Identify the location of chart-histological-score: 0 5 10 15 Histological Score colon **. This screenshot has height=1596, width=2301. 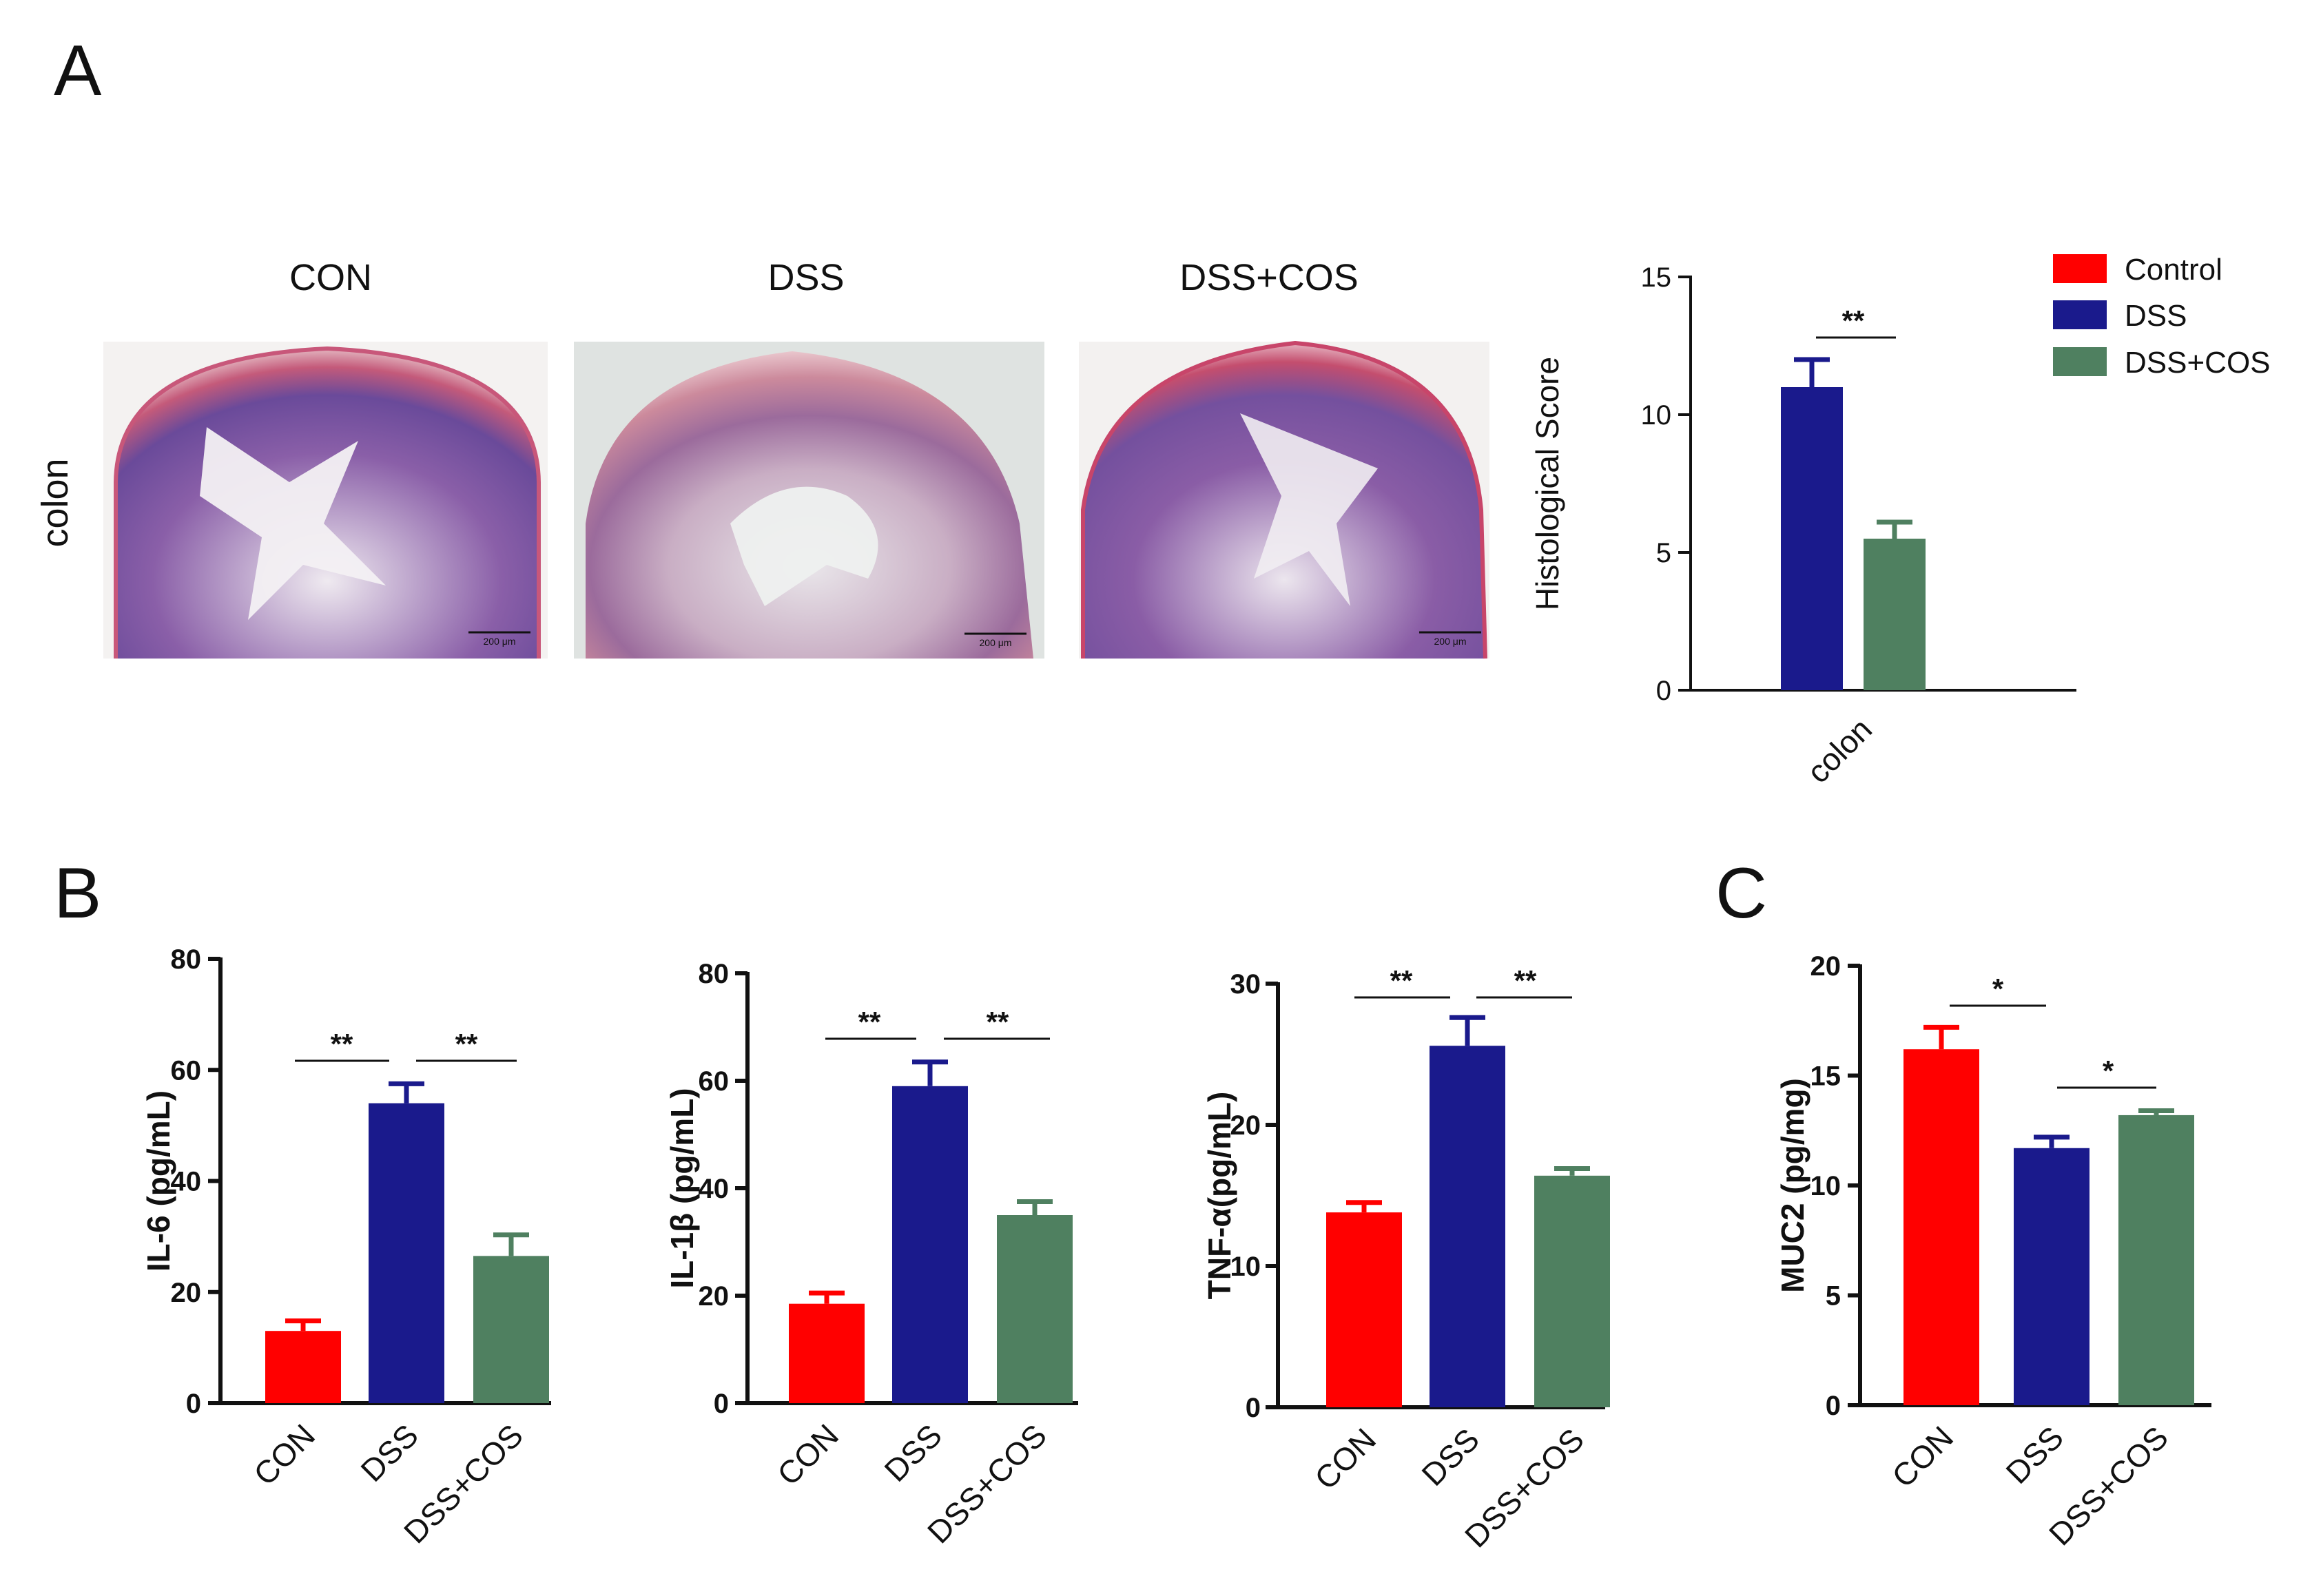
(1803, 526).